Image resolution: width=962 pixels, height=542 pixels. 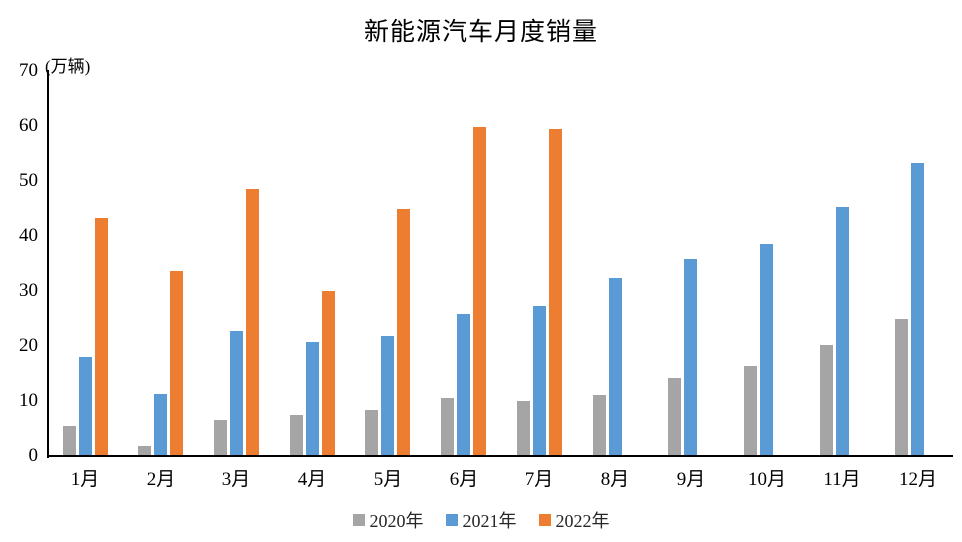 I want to click on x-label-11月: 11月, so click(x=842, y=479).